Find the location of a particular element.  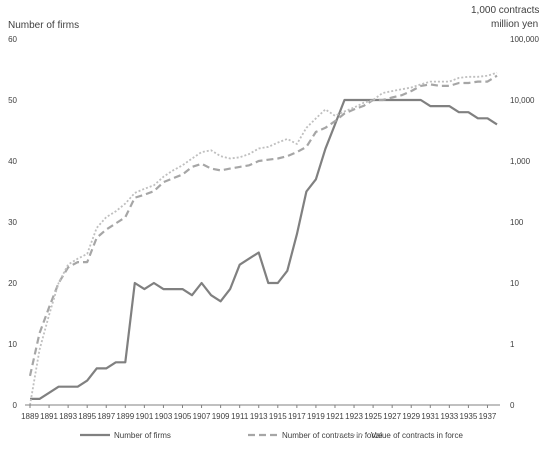

right-tick-label: 1,000 is located at coordinates (520, 161).